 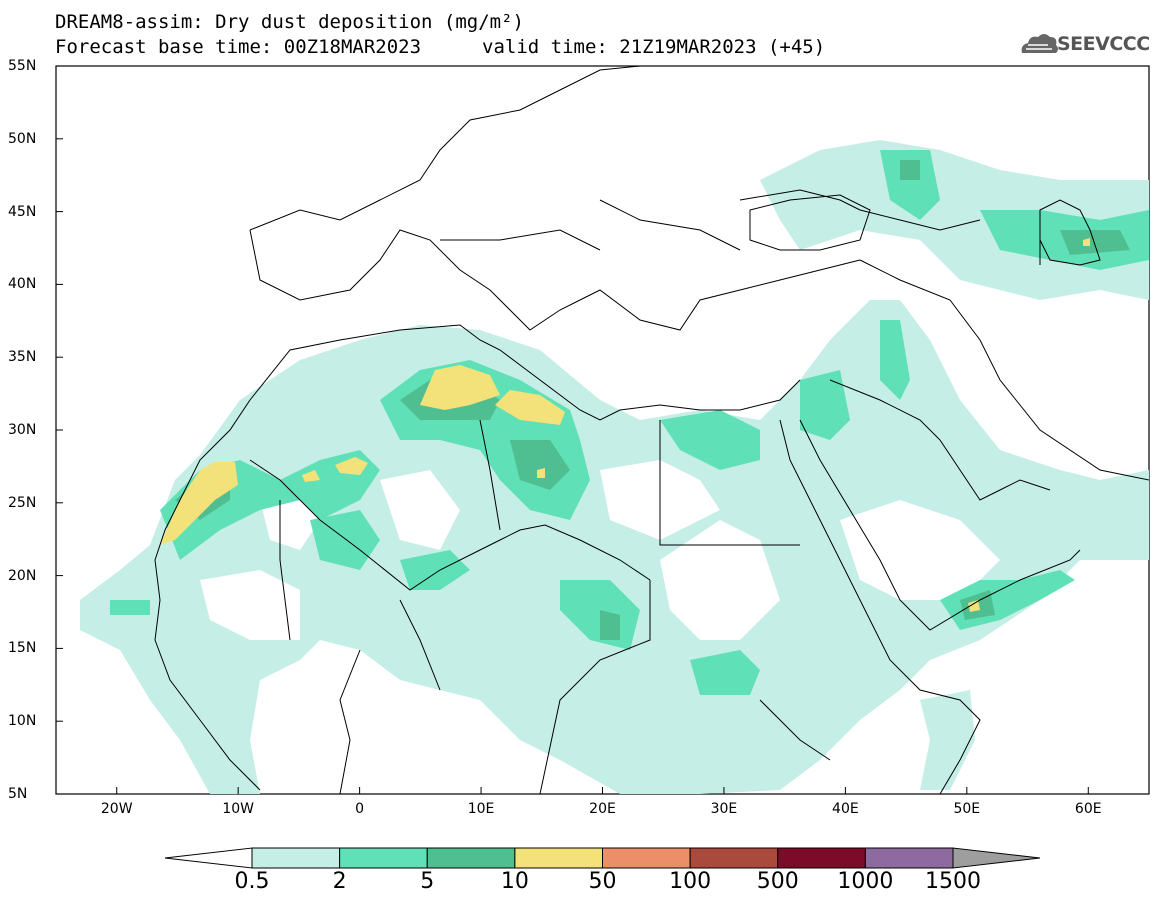 What do you see at coordinates (339, 881) in the screenshot?
I see `colorbar-label: 2` at bounding box center [339, 881].